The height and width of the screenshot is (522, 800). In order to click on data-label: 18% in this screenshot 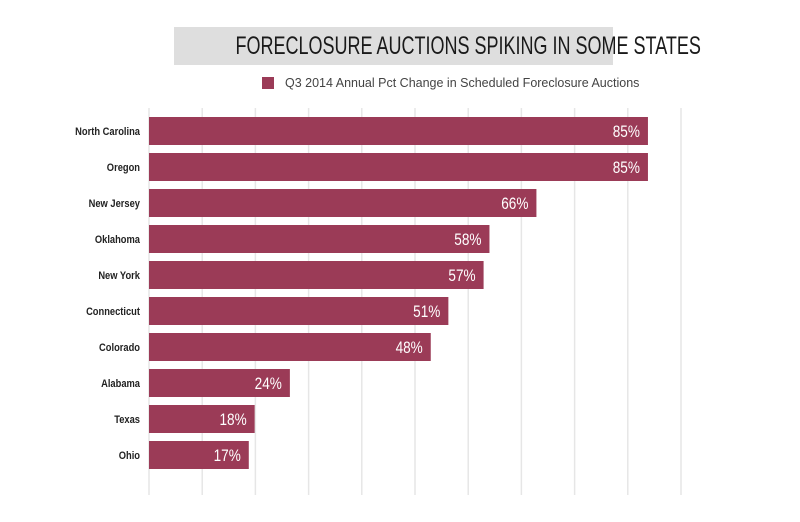, I will do `click(232, 420)`.